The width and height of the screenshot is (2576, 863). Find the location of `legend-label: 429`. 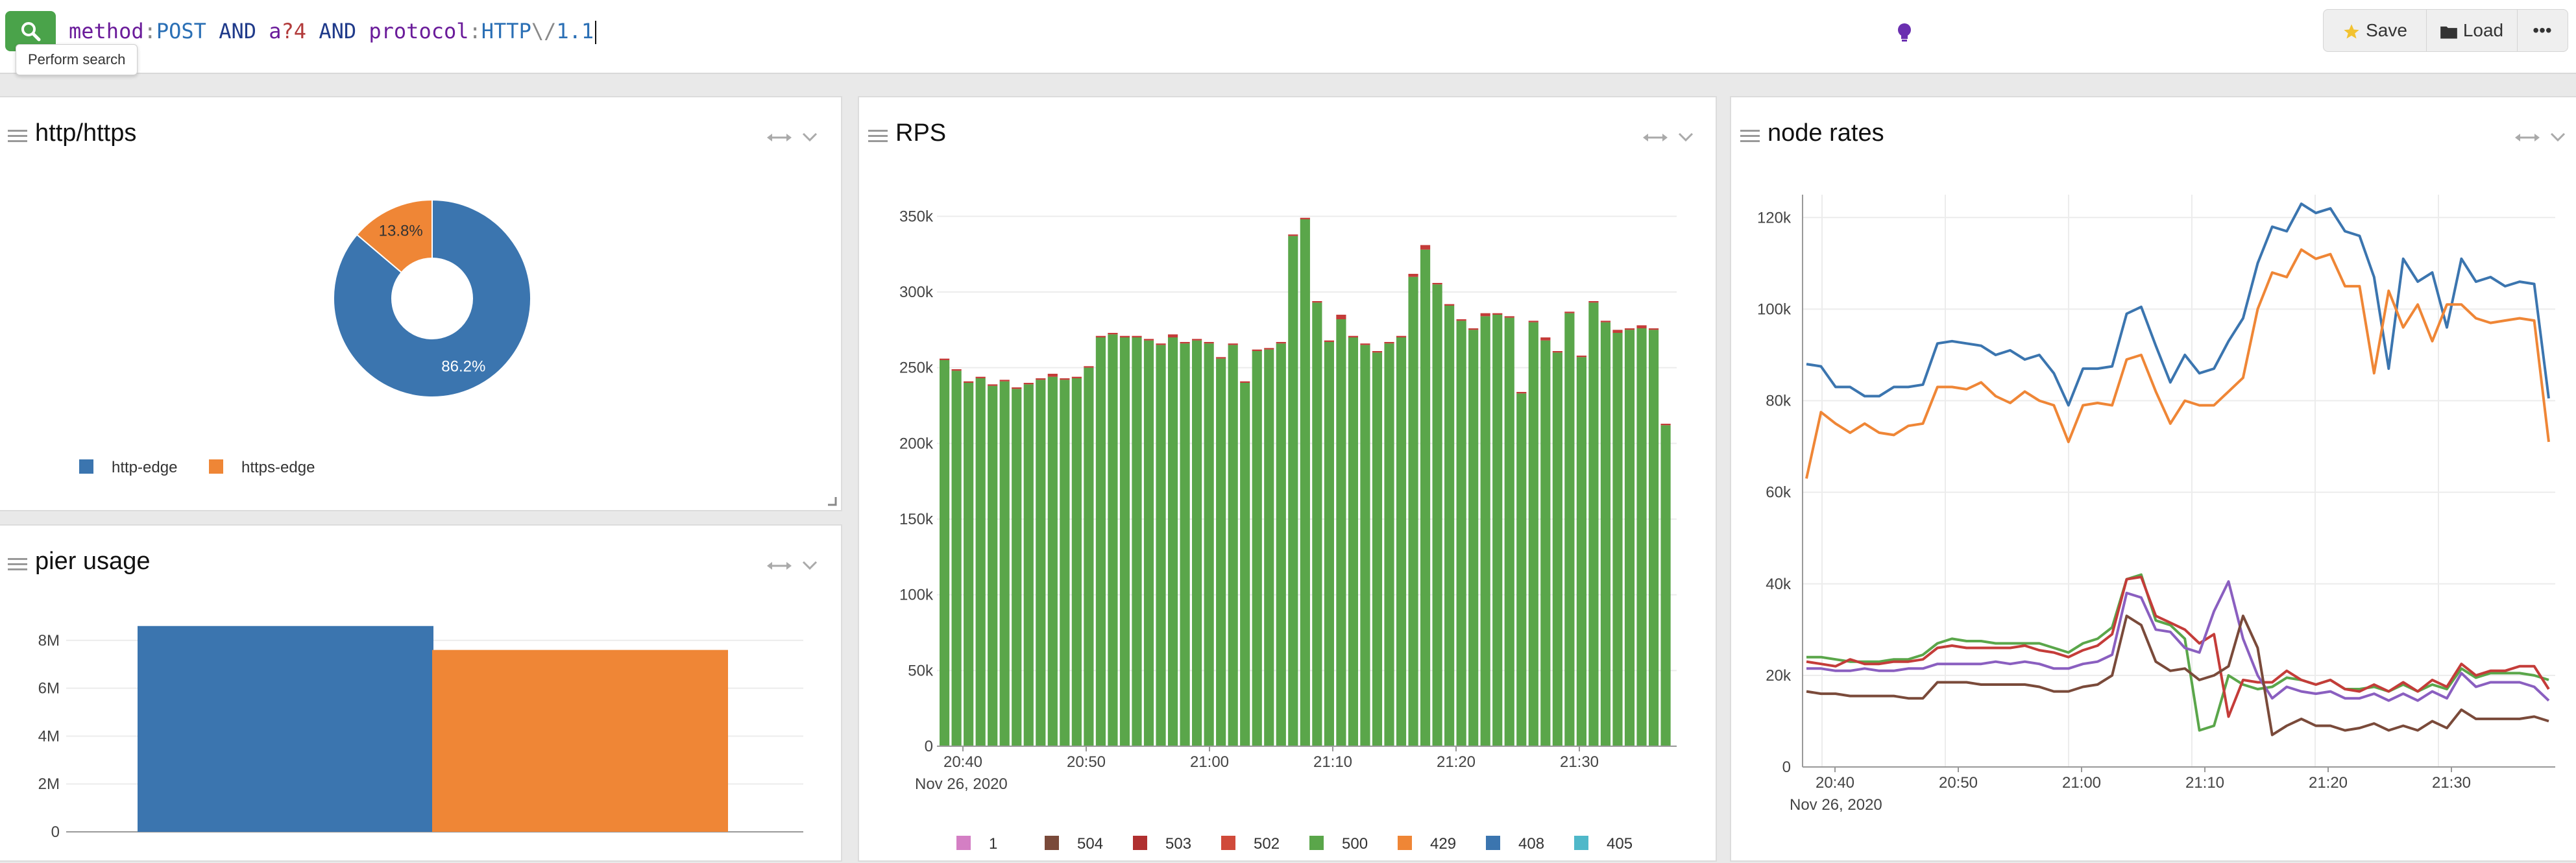

legend-label: 429 is located at coordinates (1443, 844).